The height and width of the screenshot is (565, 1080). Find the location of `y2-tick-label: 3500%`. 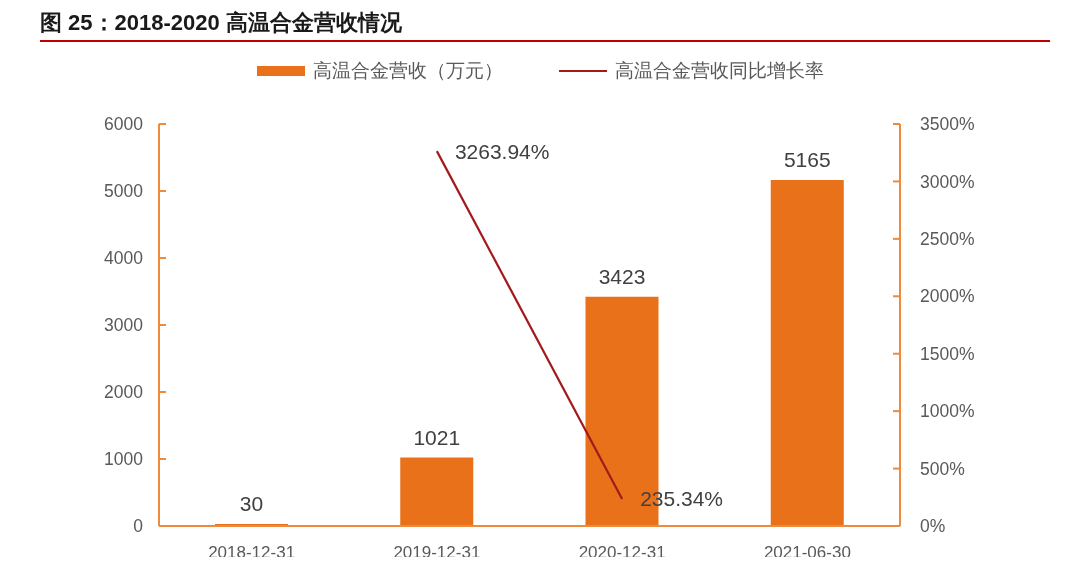

y2-tick-label: 3500% is located at coordinates (947, 124).